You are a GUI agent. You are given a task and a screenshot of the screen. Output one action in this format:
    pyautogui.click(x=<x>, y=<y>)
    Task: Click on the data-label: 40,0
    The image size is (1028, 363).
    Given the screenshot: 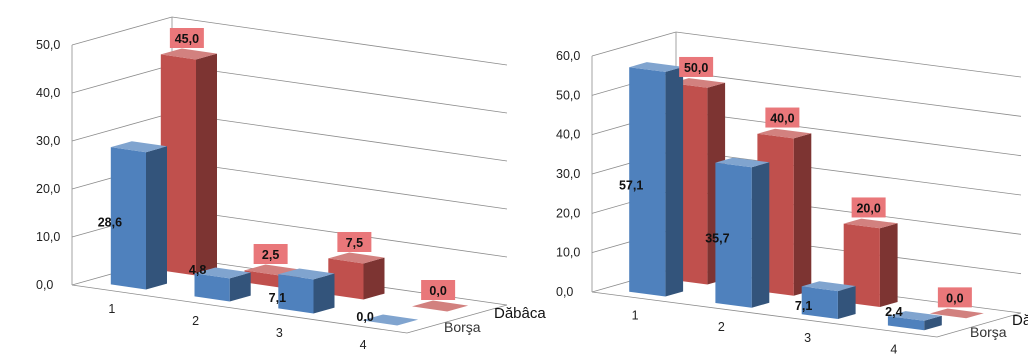 What is the action you would take?
    pyautogui.click(x=782, y=119)
    